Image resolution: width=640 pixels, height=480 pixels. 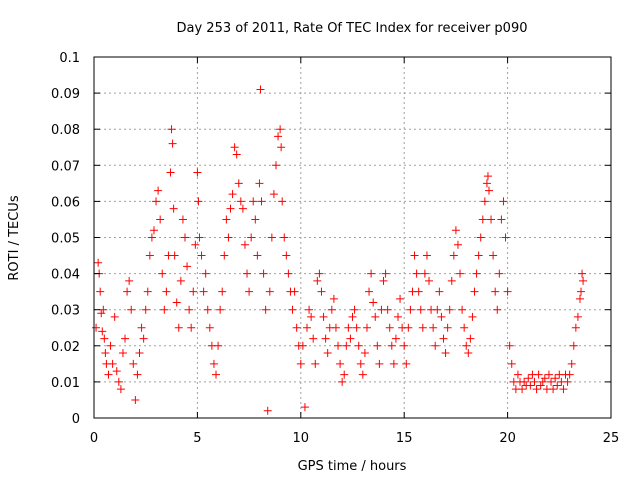 What do you see at coordinates (65, 383) in the screenshot?
I see `y-tick-label: 0.01` at bounding box center [65, 383].